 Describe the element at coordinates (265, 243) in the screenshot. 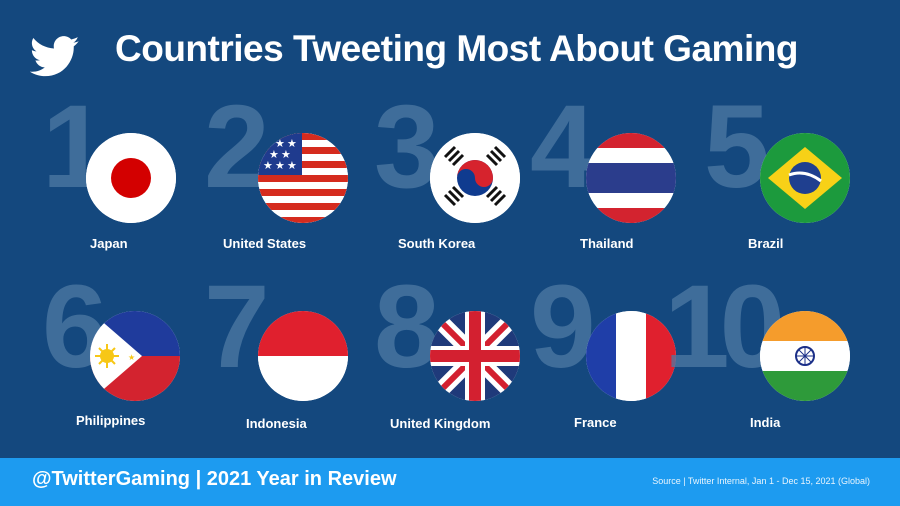

I see `country-label: United States` at that location.